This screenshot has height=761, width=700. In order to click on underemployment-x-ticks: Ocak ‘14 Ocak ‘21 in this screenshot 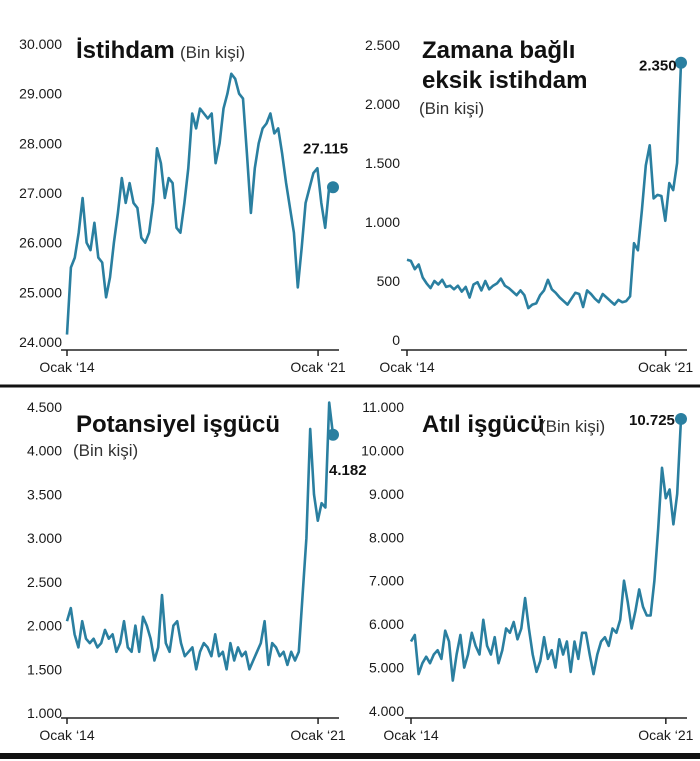, I will do `click(536, 362)`.